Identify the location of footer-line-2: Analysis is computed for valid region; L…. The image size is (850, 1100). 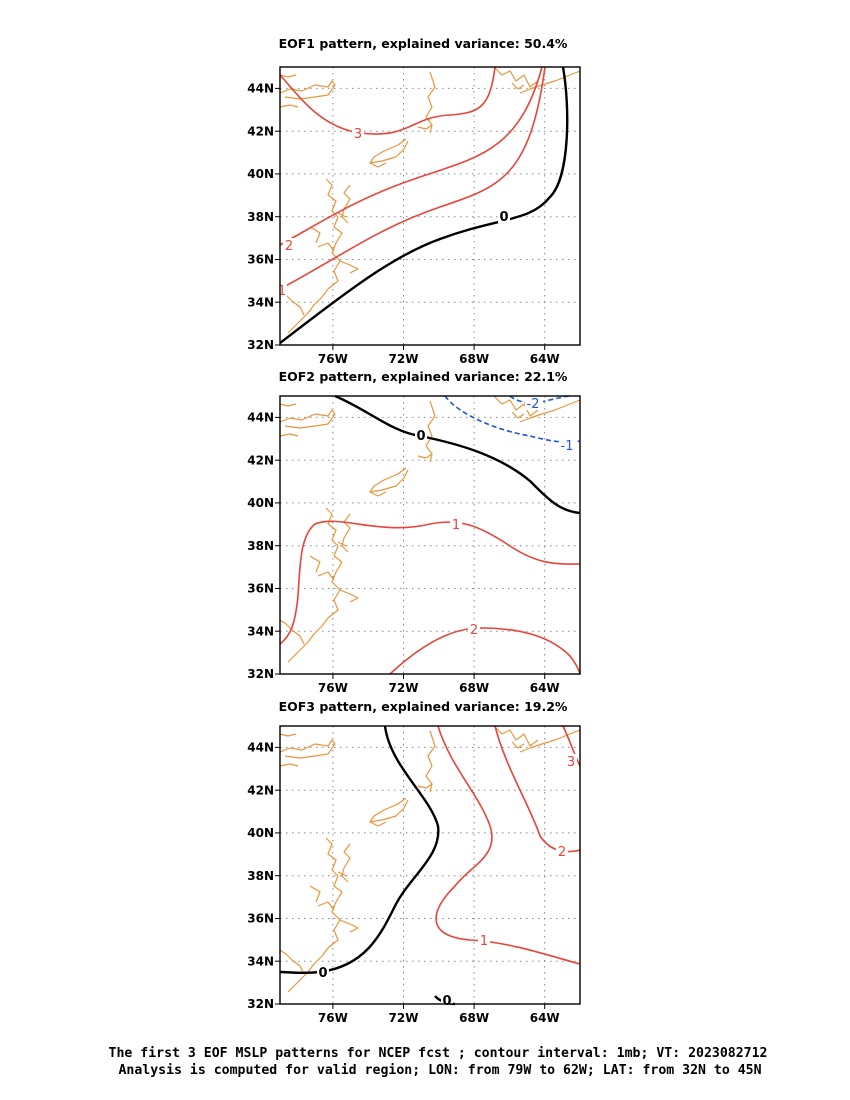
(439, 1070).